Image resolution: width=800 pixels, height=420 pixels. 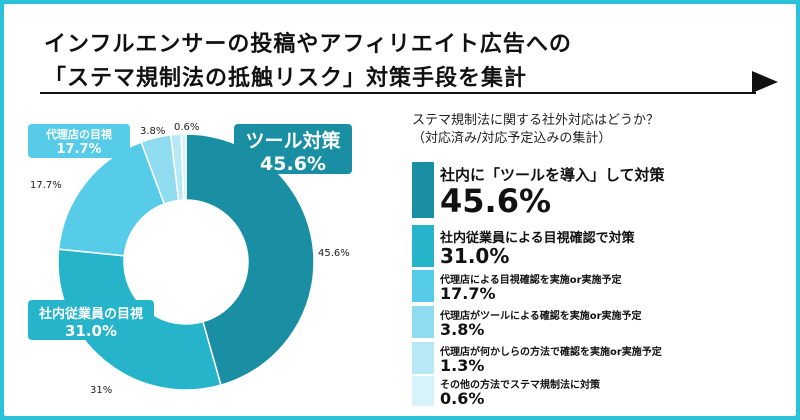 I want to click on legend-swatch-employee, so click(x=423, y=246).